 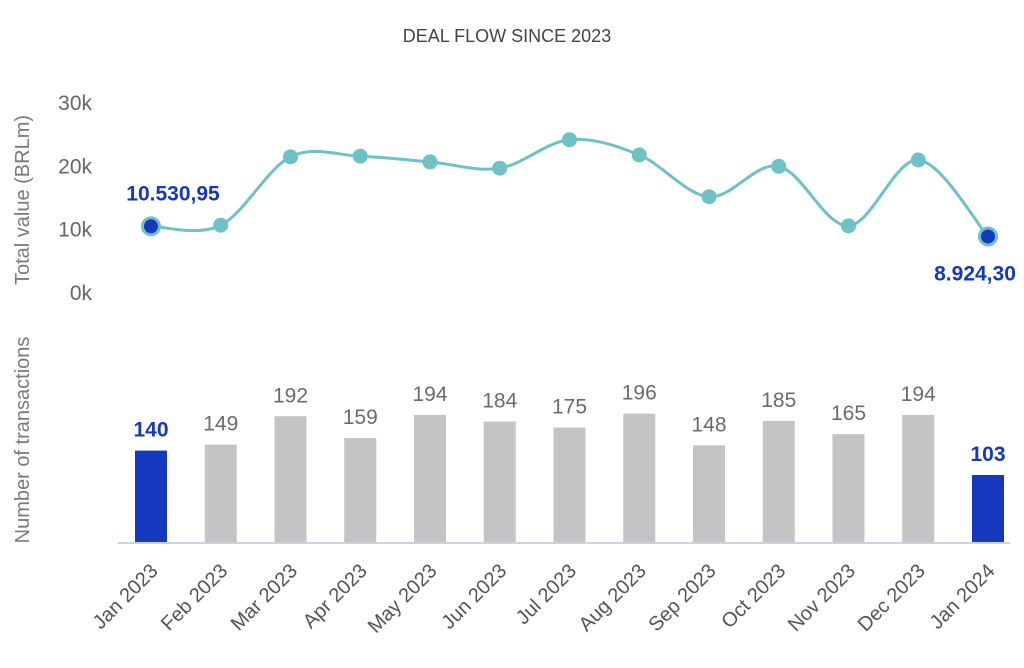 I want to click on line-point-value-label: 8.924,30, so click(x=975, y=273).